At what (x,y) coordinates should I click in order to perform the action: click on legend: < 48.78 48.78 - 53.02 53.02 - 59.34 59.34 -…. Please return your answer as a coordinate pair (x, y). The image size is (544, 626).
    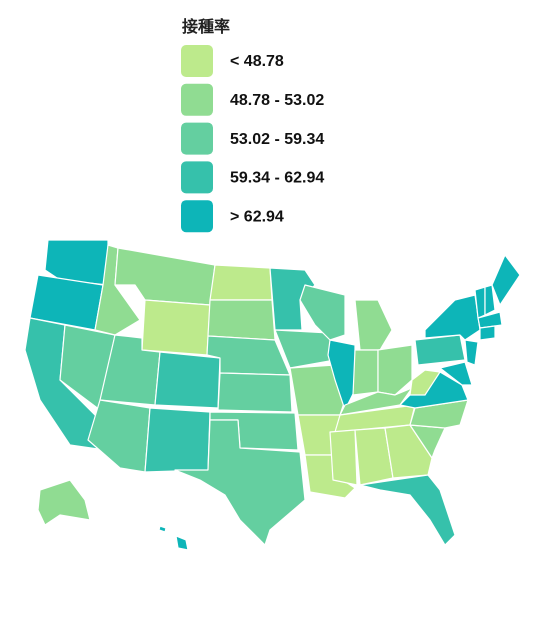
    Looking at the image, I should click on (252, 139).